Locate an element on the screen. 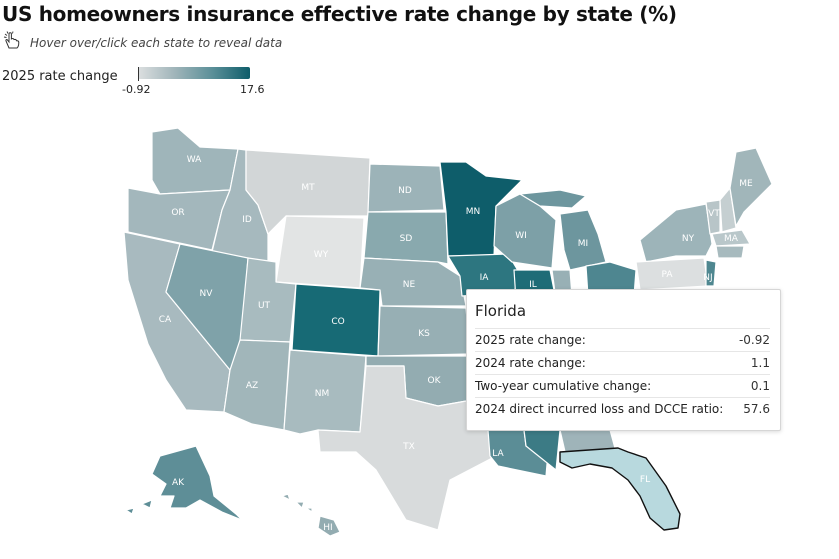 The image size is (839, 559). label-ak: AK is located at coordinates (178, 483).